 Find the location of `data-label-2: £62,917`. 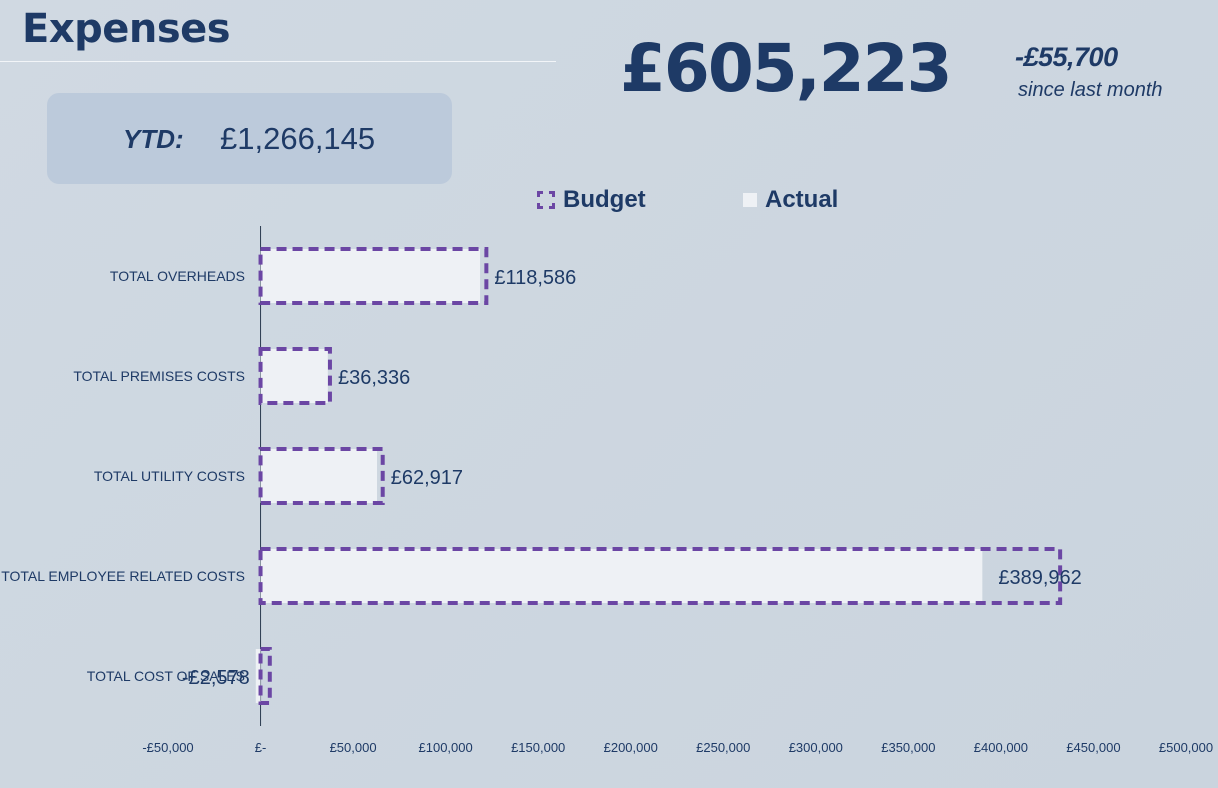

data-label-2: £62,917 is located at coordinates (427, 478).